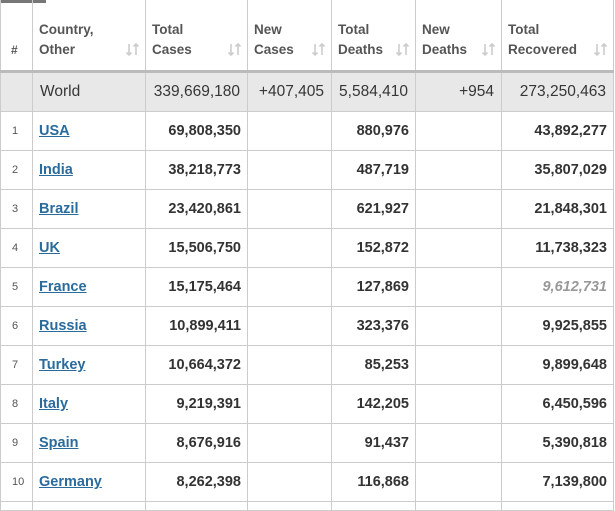 This screenshot has width=615, height=511. What do you see at coordinates (436, 29) in the screenshot?
I see `header-text: New` at bounding box center [436, 29].